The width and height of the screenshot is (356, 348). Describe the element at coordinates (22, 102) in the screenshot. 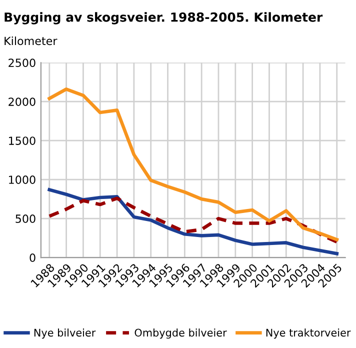

I see `y-tick-label: 2000` at that location.